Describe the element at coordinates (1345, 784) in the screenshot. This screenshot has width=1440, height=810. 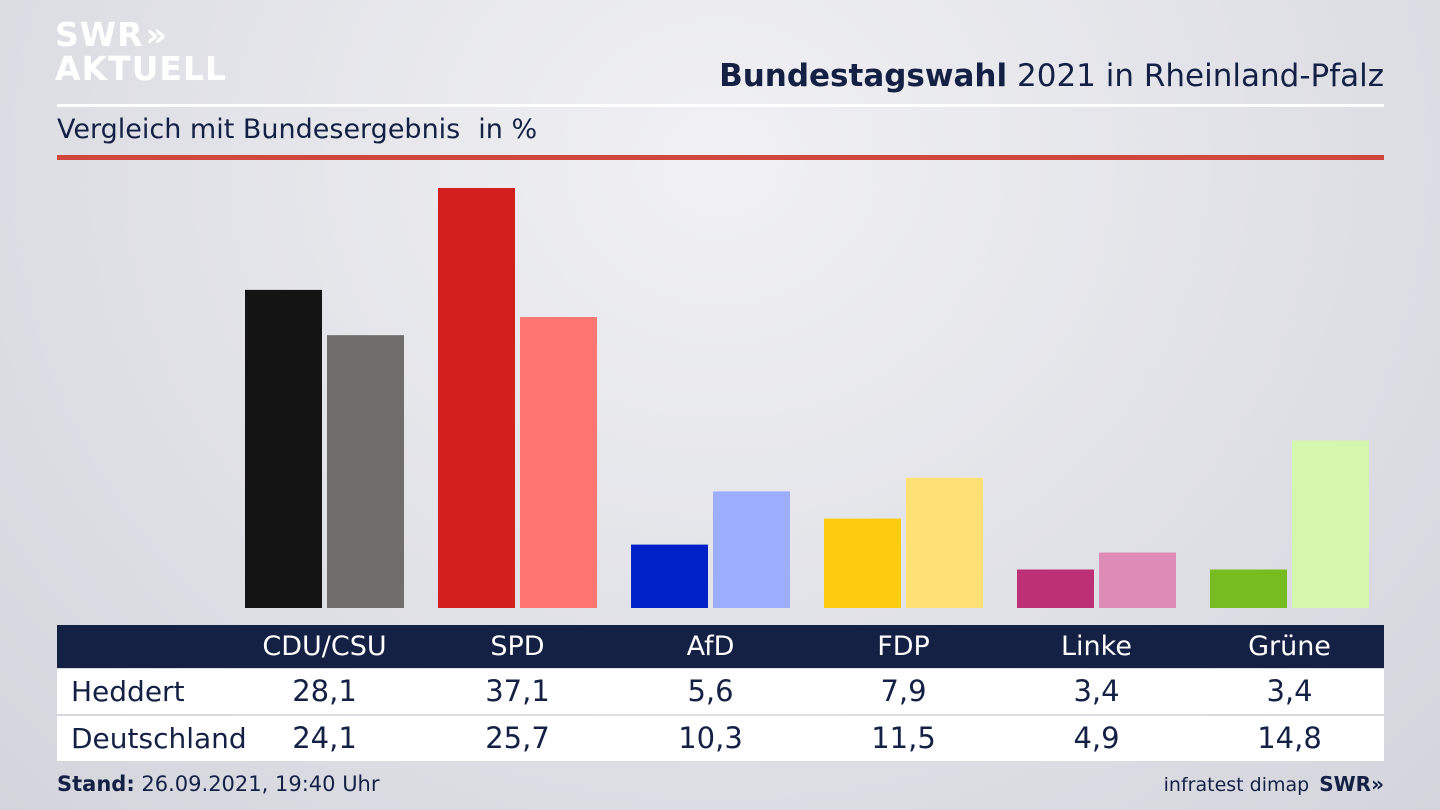
I see `footer-brand: SWR` at that location.